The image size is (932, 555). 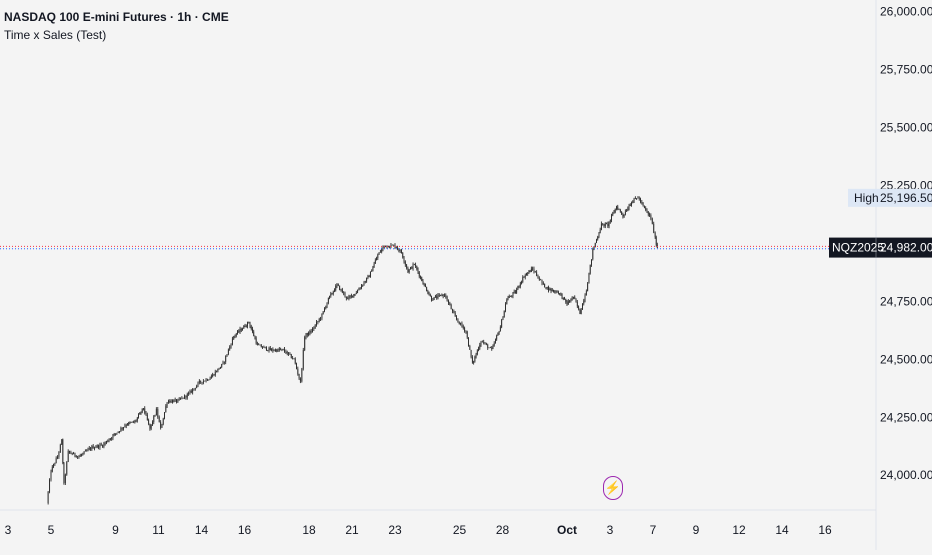 I want to click on time-axis: 3 5 9 11 14 16 18 21 23 25 28 Oct 3 7 9 12 14 16, so click(x=418, y=530).